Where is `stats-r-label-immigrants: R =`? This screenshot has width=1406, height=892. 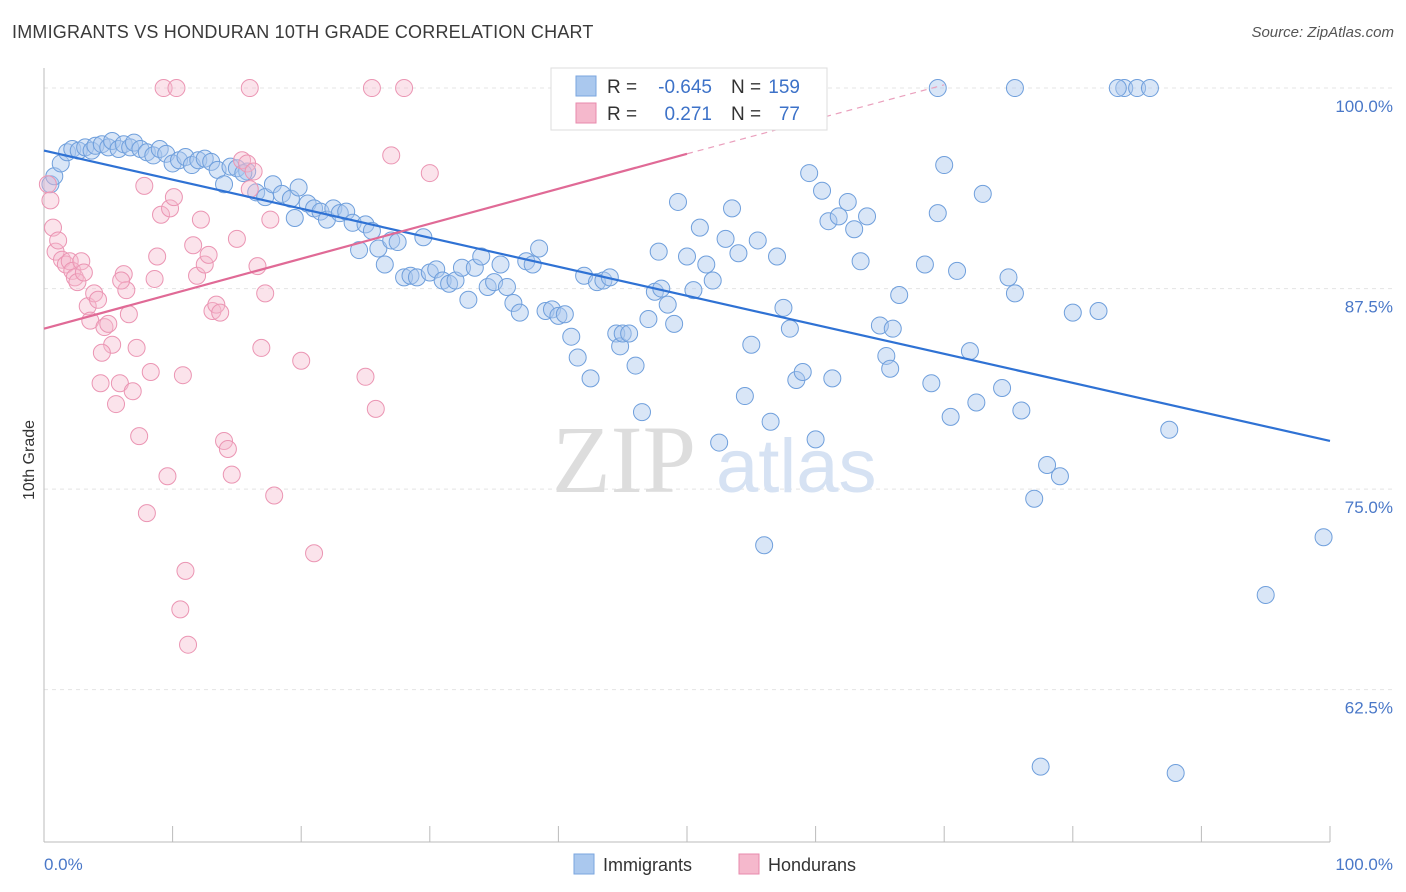 stats-r-label-immigrants: R = is located at coordinates (622, 87).